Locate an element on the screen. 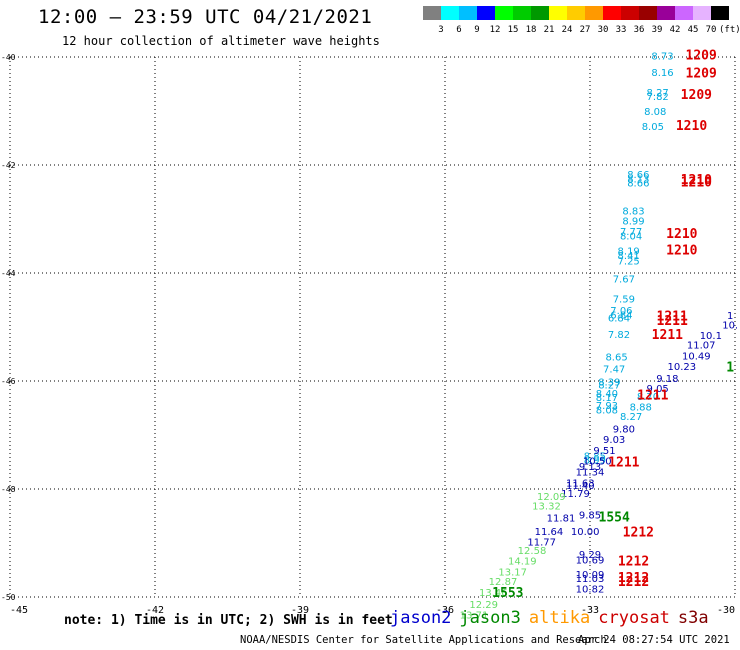  wave-height-label: 7.47 is located at coordinates (614, 369).